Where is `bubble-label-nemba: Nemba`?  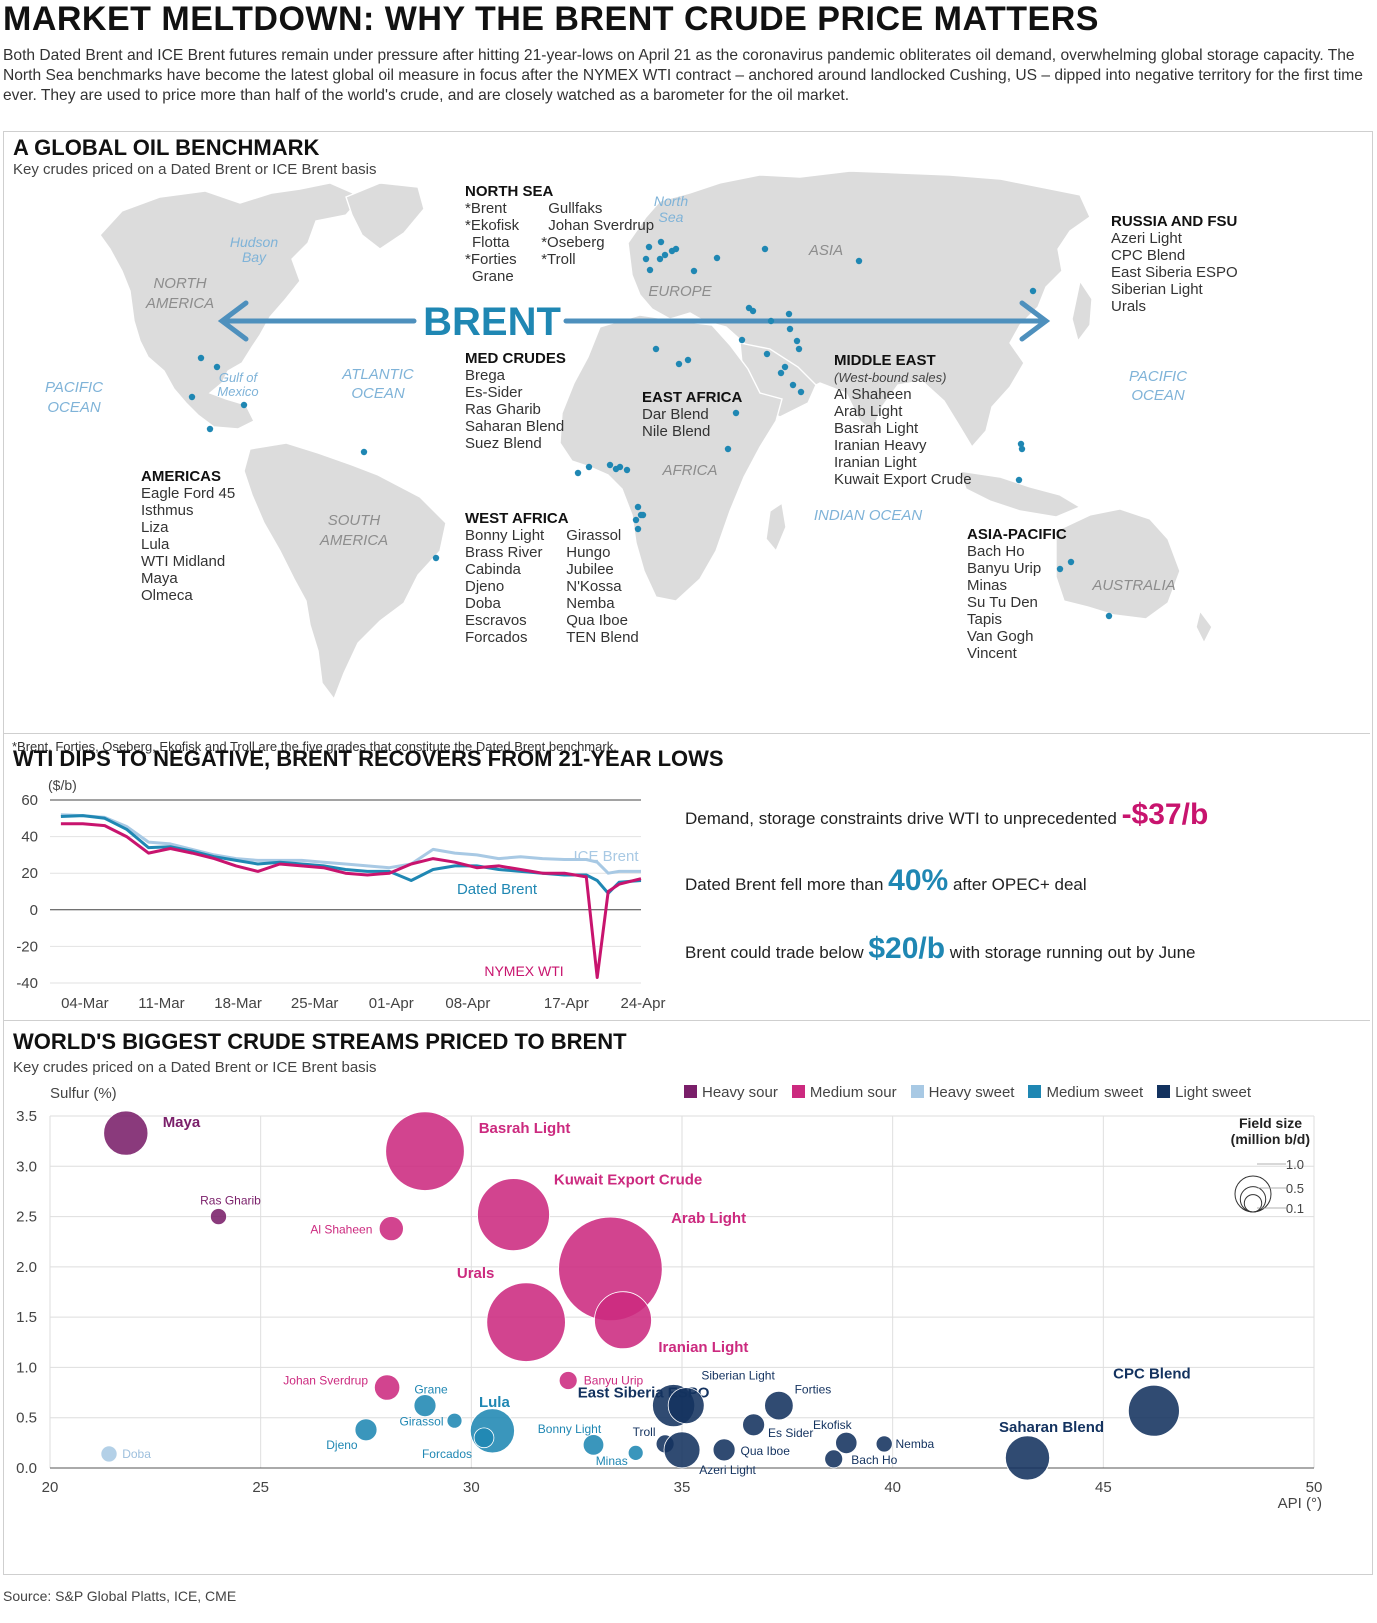
bubble-label-nemba: Nemba is located at coordinates (915, 1444).